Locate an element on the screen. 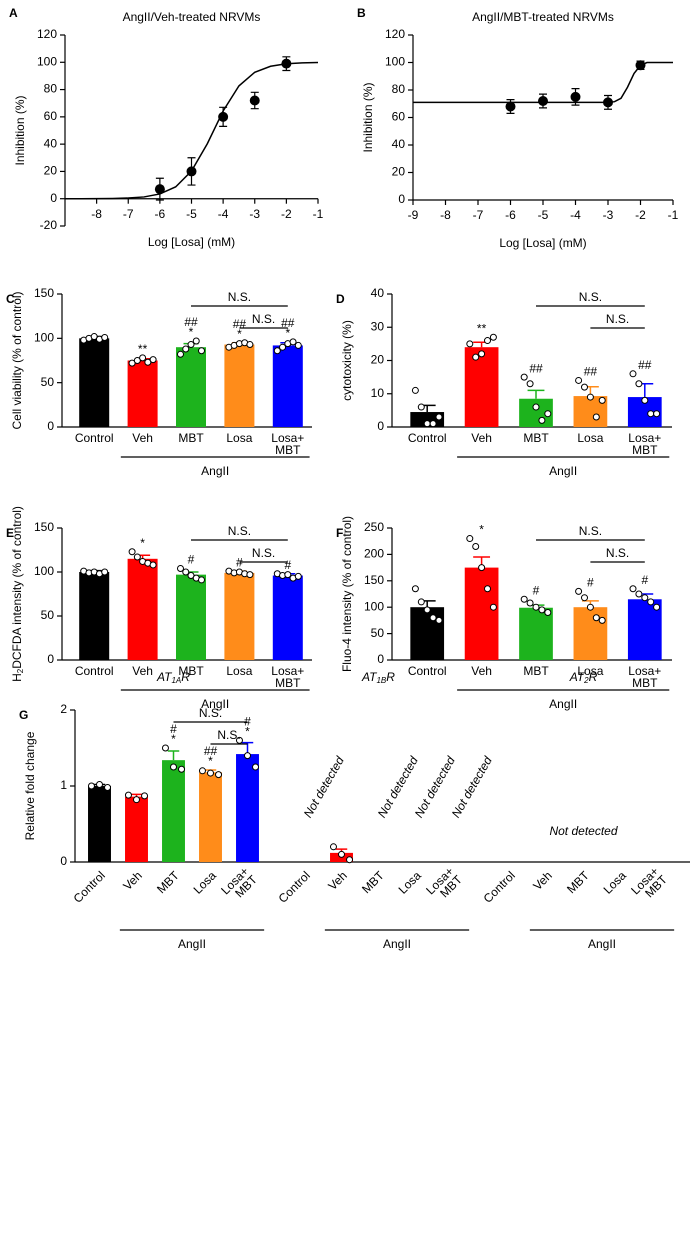  y-tick-label: 120 is located at coordinates (47, 34).